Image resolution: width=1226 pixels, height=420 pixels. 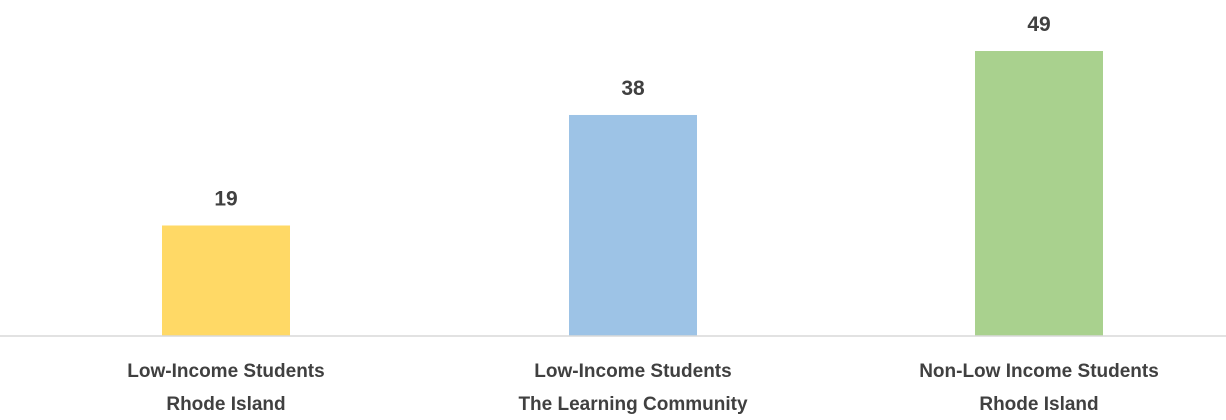 What do you see at coordinates (1039, 371) in the screenshot?
I see `category-label-3-line-1: Non-Low Income Students` at bounding box center [1039, 371].